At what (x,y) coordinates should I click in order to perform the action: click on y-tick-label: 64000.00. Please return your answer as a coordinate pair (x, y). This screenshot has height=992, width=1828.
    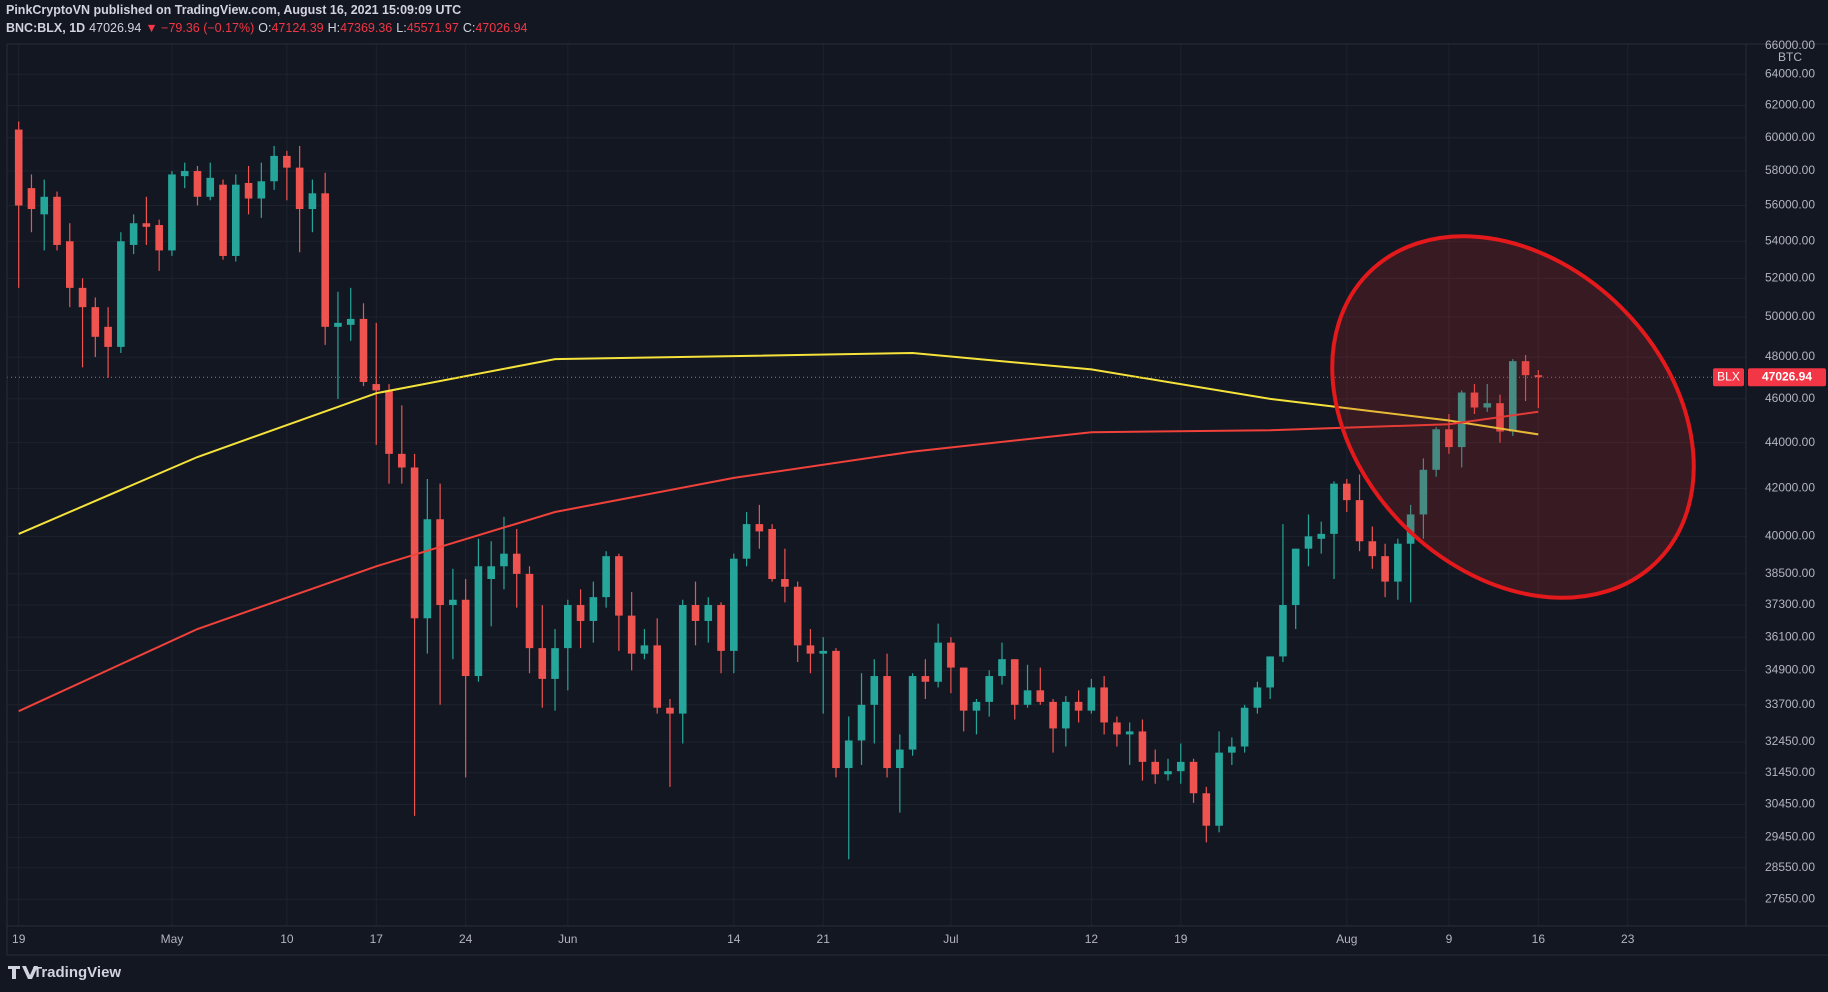
    Looking at the image, I should click on (1790, 73).